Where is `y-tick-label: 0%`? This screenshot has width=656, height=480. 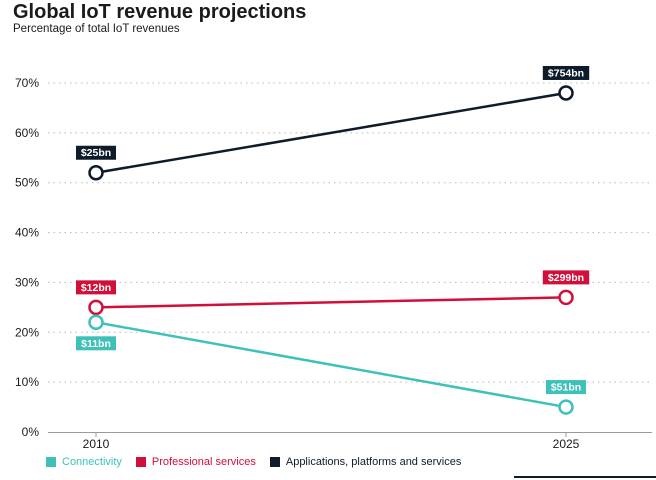 y-tick-label: 0% is located at coordinates (31, 432).